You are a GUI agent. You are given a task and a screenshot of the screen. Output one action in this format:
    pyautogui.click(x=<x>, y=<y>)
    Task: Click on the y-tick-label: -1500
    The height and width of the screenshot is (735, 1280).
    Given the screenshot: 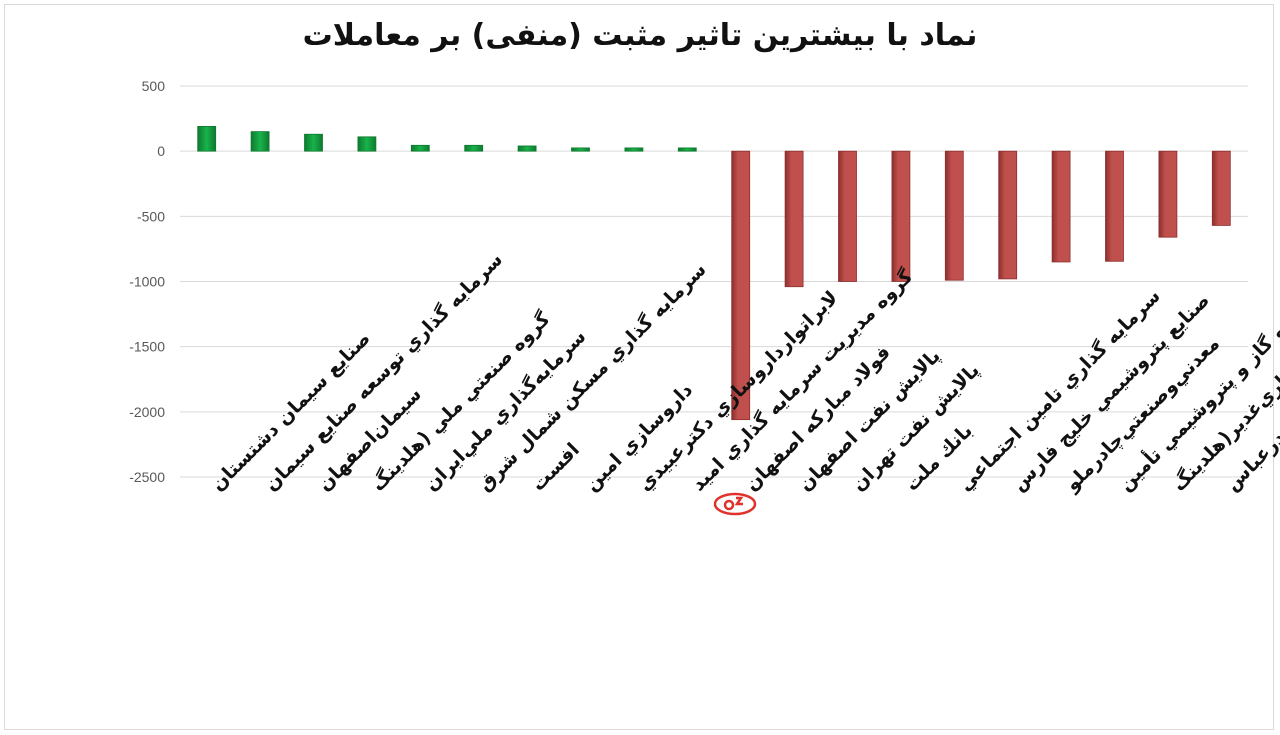 What is the action you would take?
    pyautogui.click(x=147, y=347)
    